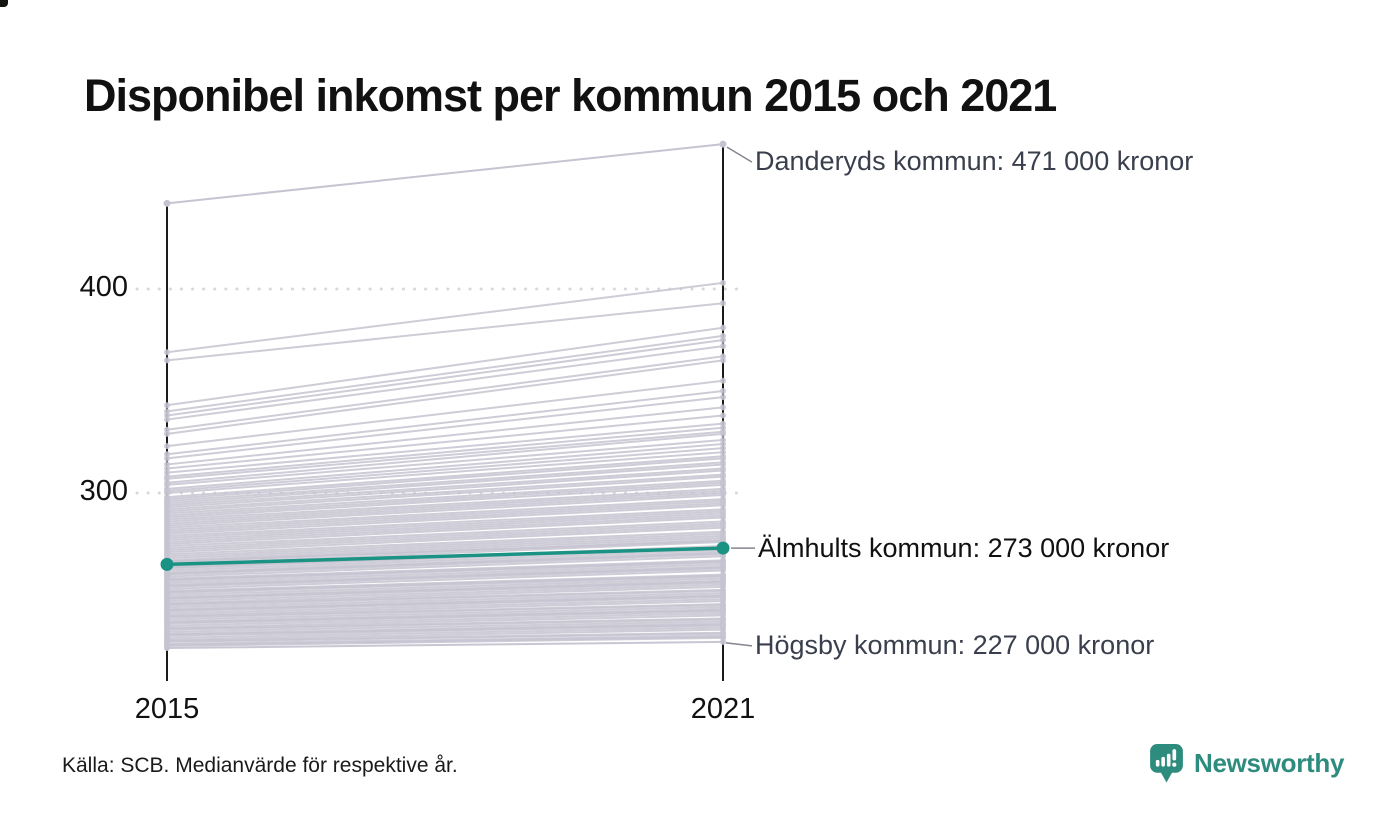 Image resolution: width=1400 pixels, height=840 pixels. I want to click on newsworthy-logo: Newsworthy, so click(1246, 763).